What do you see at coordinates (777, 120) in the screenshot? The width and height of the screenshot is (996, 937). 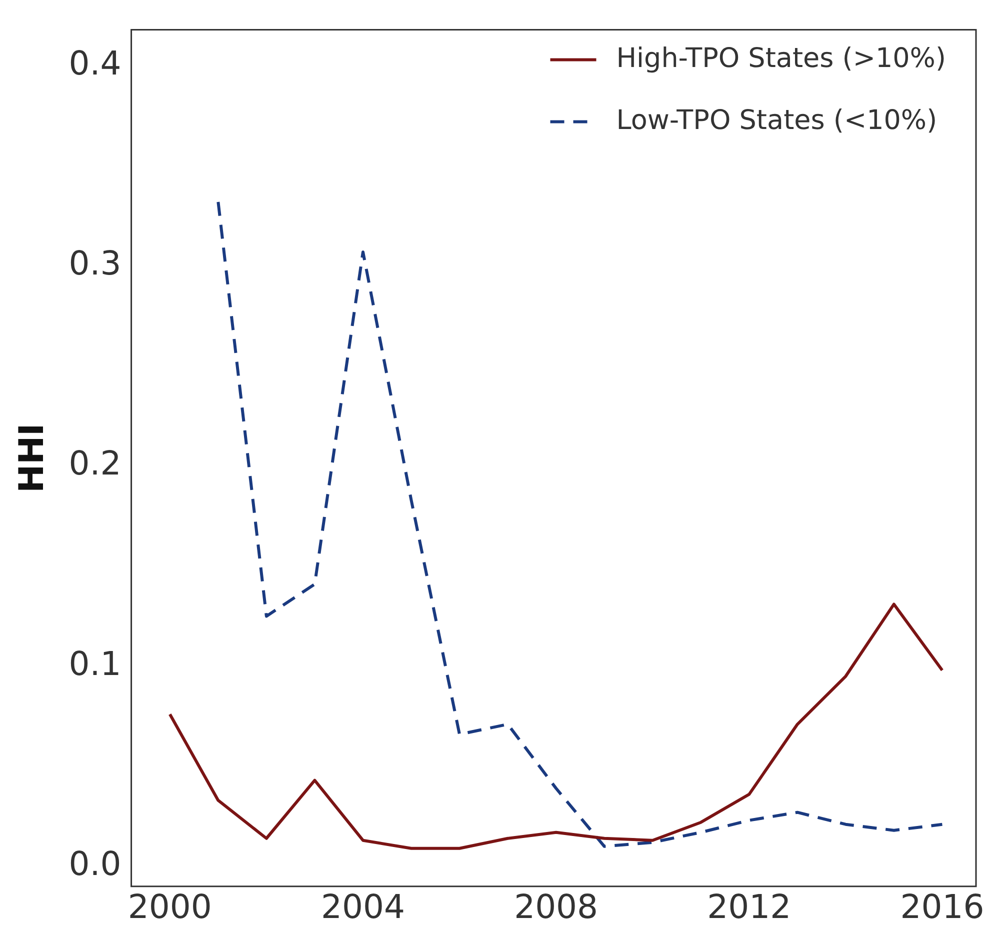 I see `legend-label: Low-TPO States (<10%)` at bounding box center [777, 120].